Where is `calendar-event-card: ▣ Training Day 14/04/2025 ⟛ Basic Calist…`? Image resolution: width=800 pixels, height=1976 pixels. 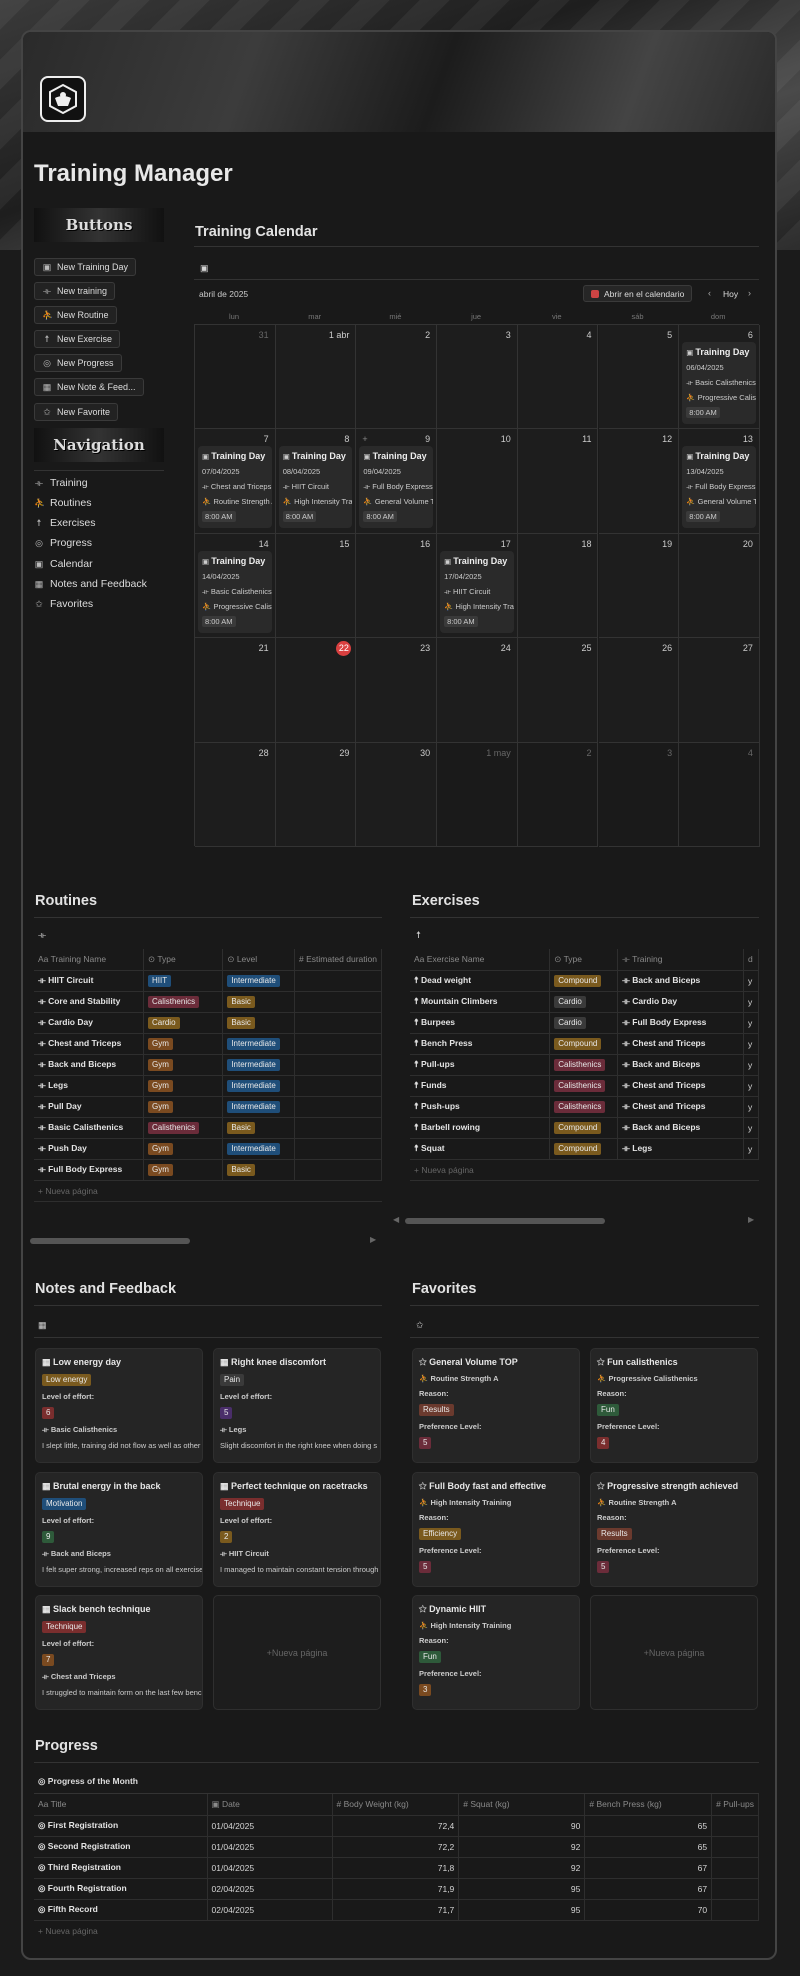 calendar-event-card: ▣ Training Day 14/04/2025 ⟛ Basic Calist… is located at coordinates (235, 591).